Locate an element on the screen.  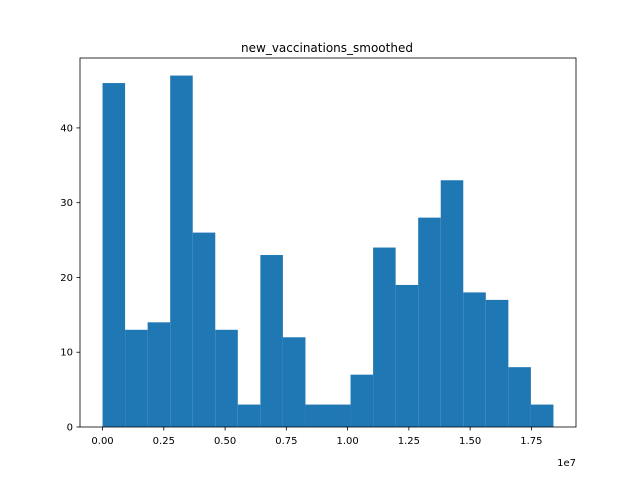
x-tick-label: 0.00 is located at coordinates (102, 441).